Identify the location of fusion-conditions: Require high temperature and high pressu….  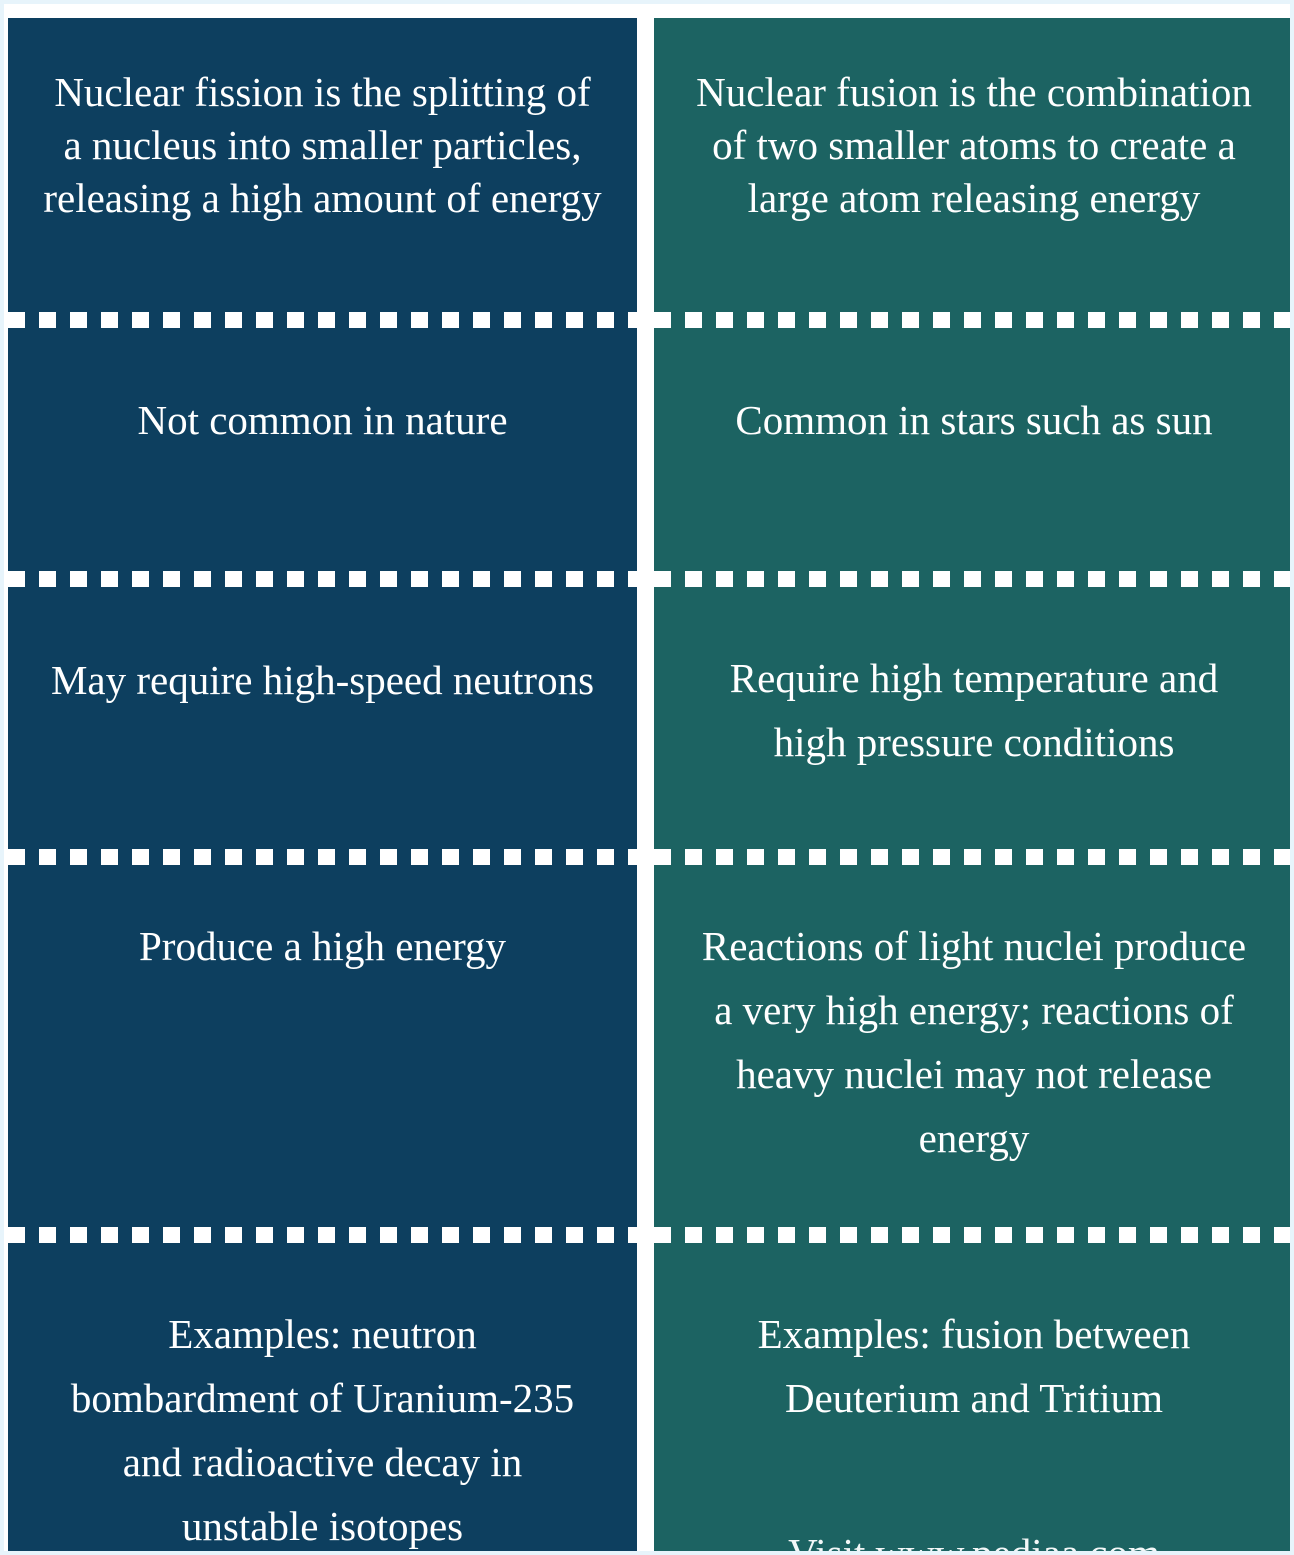
(974, 710).